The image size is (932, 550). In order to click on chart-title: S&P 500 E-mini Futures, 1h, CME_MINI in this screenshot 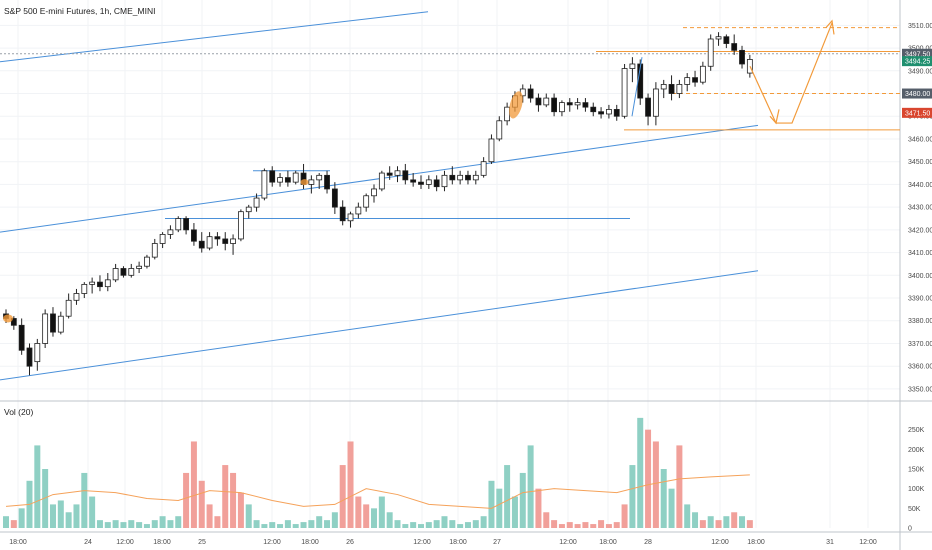, I will do `click(79, 11)`.